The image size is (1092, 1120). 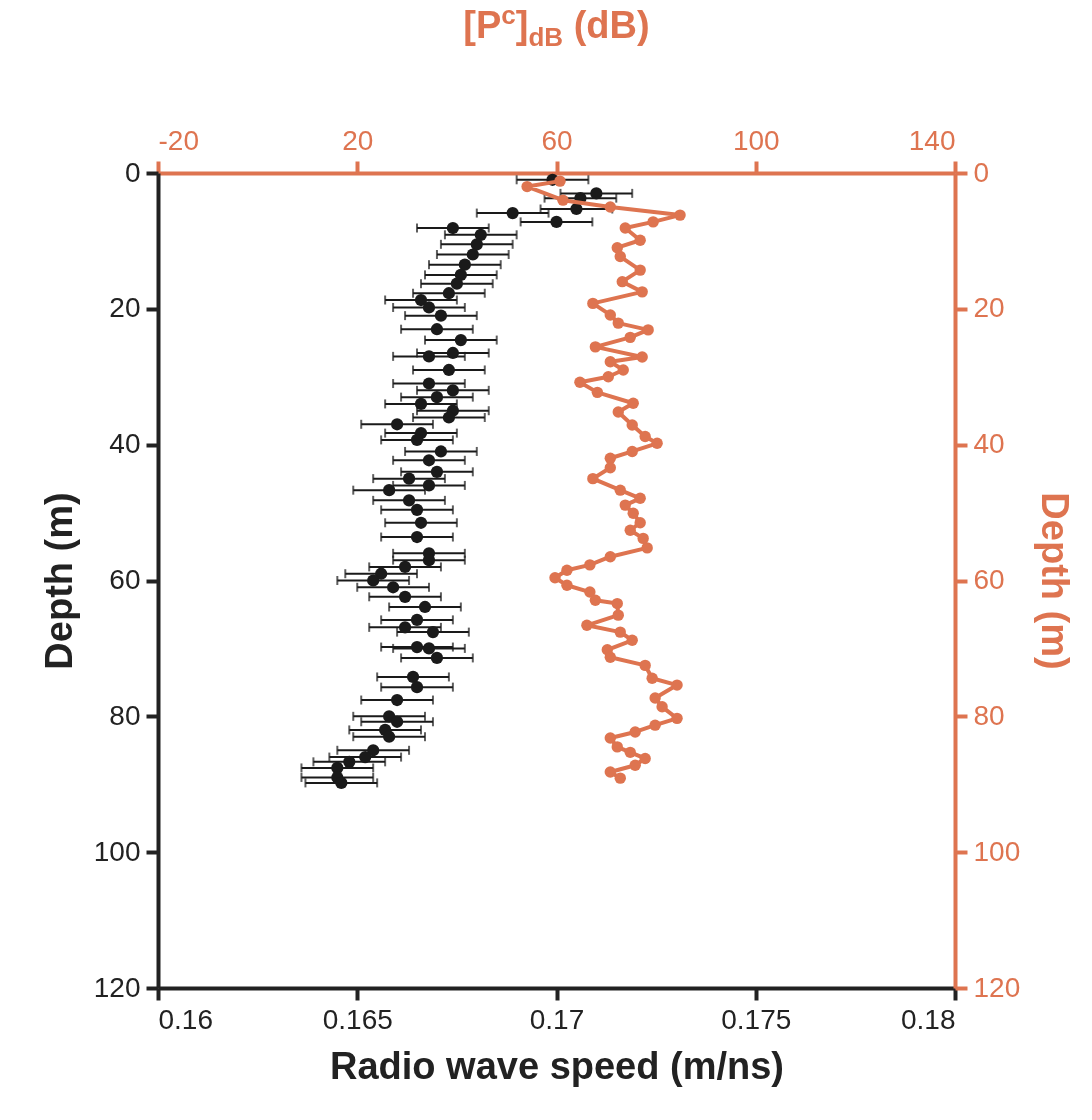 I want to click on x-tick-label: 0.17, so click(x=557, y=1019).